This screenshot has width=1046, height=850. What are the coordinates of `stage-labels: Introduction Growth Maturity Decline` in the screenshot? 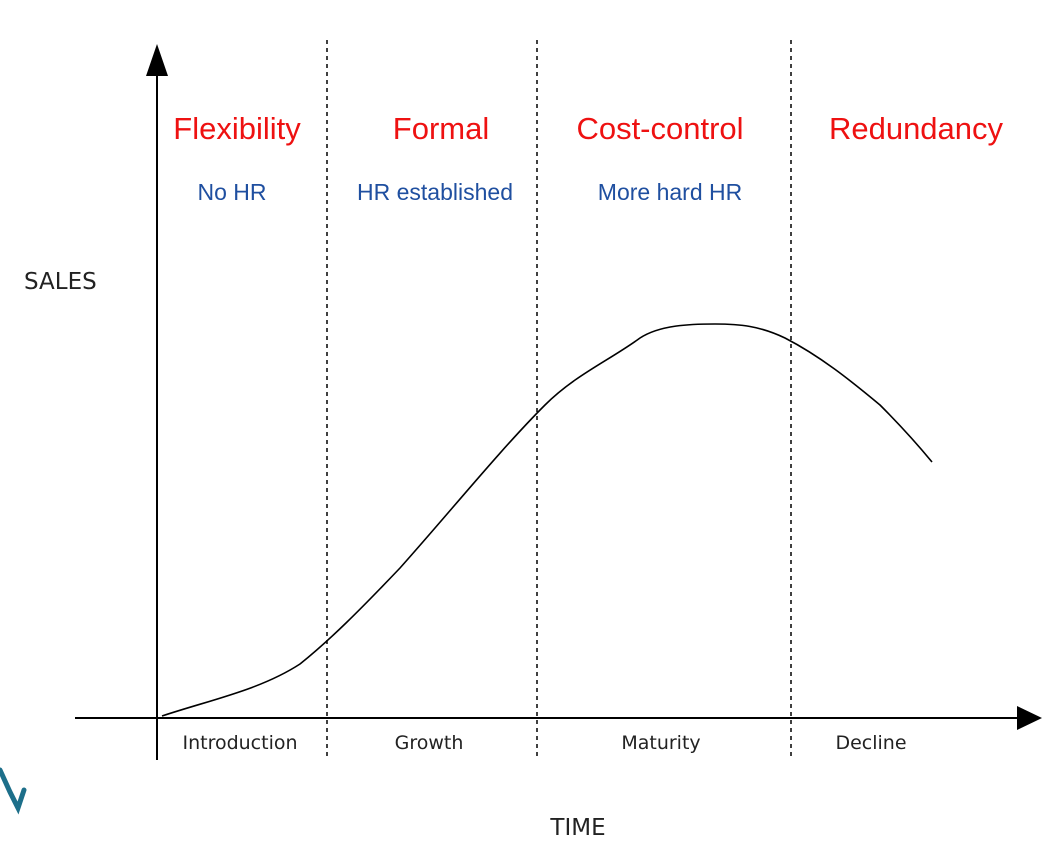 It's located at (544, 743).